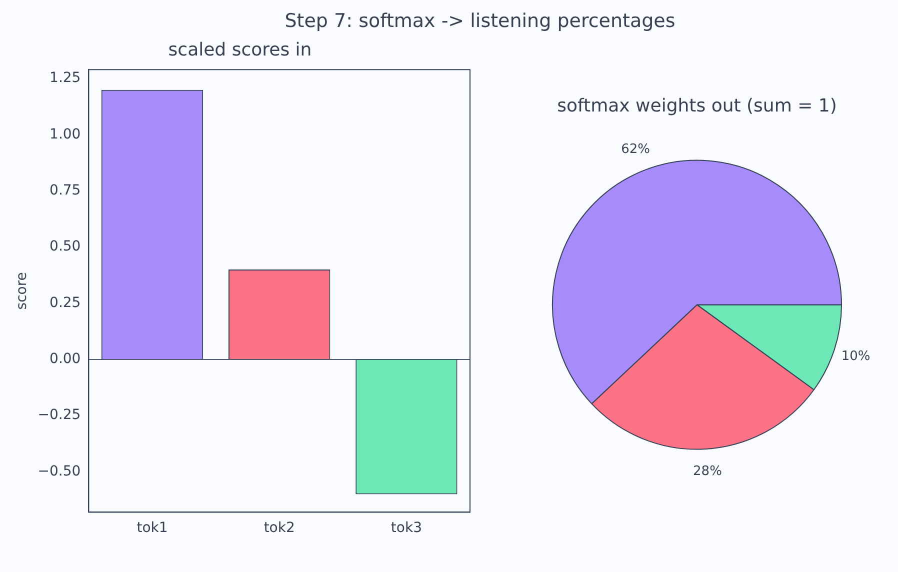 The width and height of the screenshot is (898, 572). Describe the element at coordinates (65, 246) in the screenshot. I see `y-tick-label: 0.50` at that location.